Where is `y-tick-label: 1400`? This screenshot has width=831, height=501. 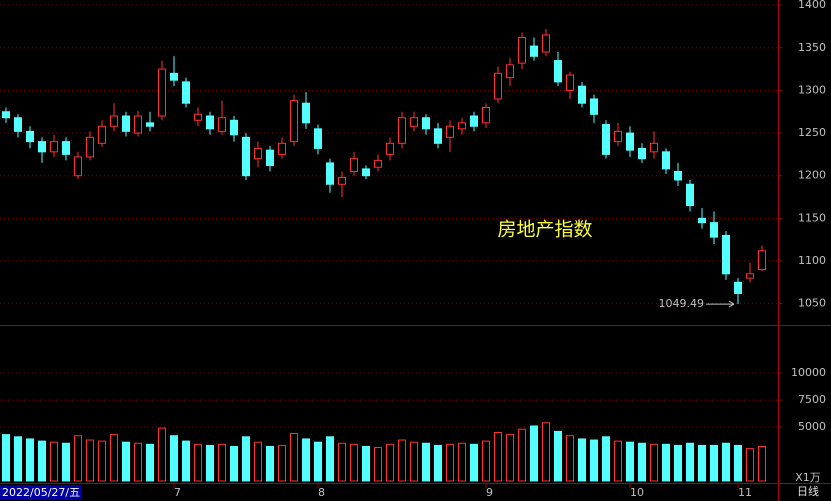 y-tick-label: 1400 is located at coordinates (812, 5).